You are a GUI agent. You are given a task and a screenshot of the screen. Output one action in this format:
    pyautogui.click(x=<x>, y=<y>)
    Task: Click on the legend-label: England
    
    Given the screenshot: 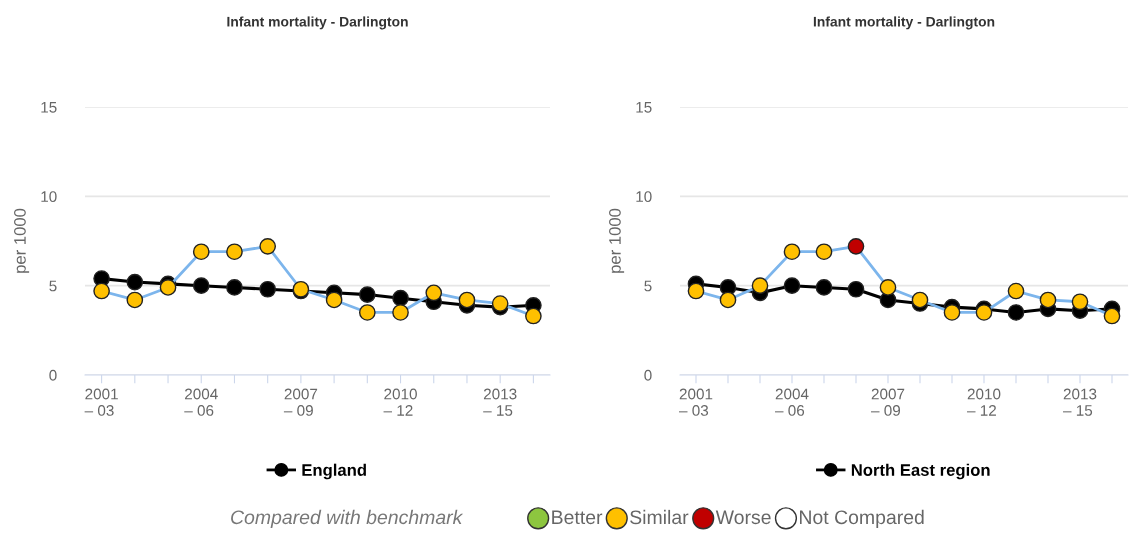 What is the action you would take?
    pyautogui.click(x=334, y=471)
    